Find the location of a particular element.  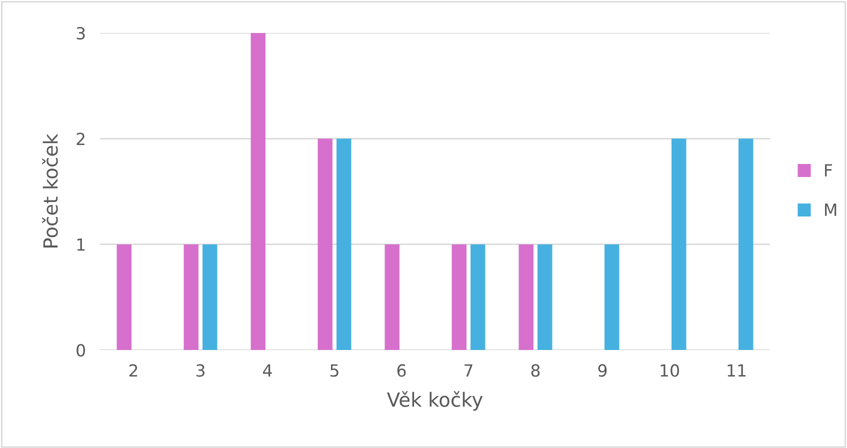

x-tick-label: 6 is located at coordinates (401, 370).